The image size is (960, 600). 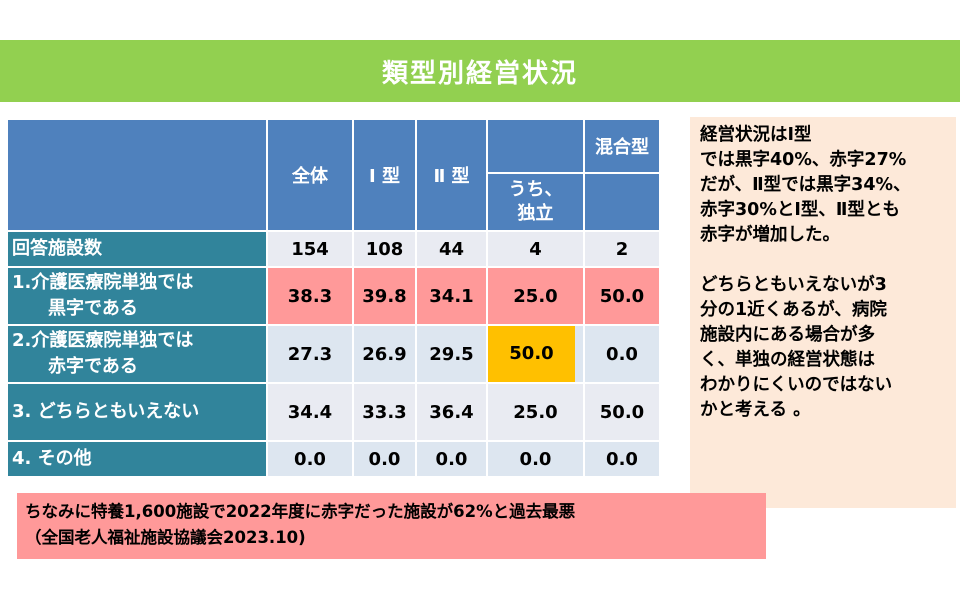 I want to click on note-line: く、単独の経営状態は, so click(x=787, y=360).